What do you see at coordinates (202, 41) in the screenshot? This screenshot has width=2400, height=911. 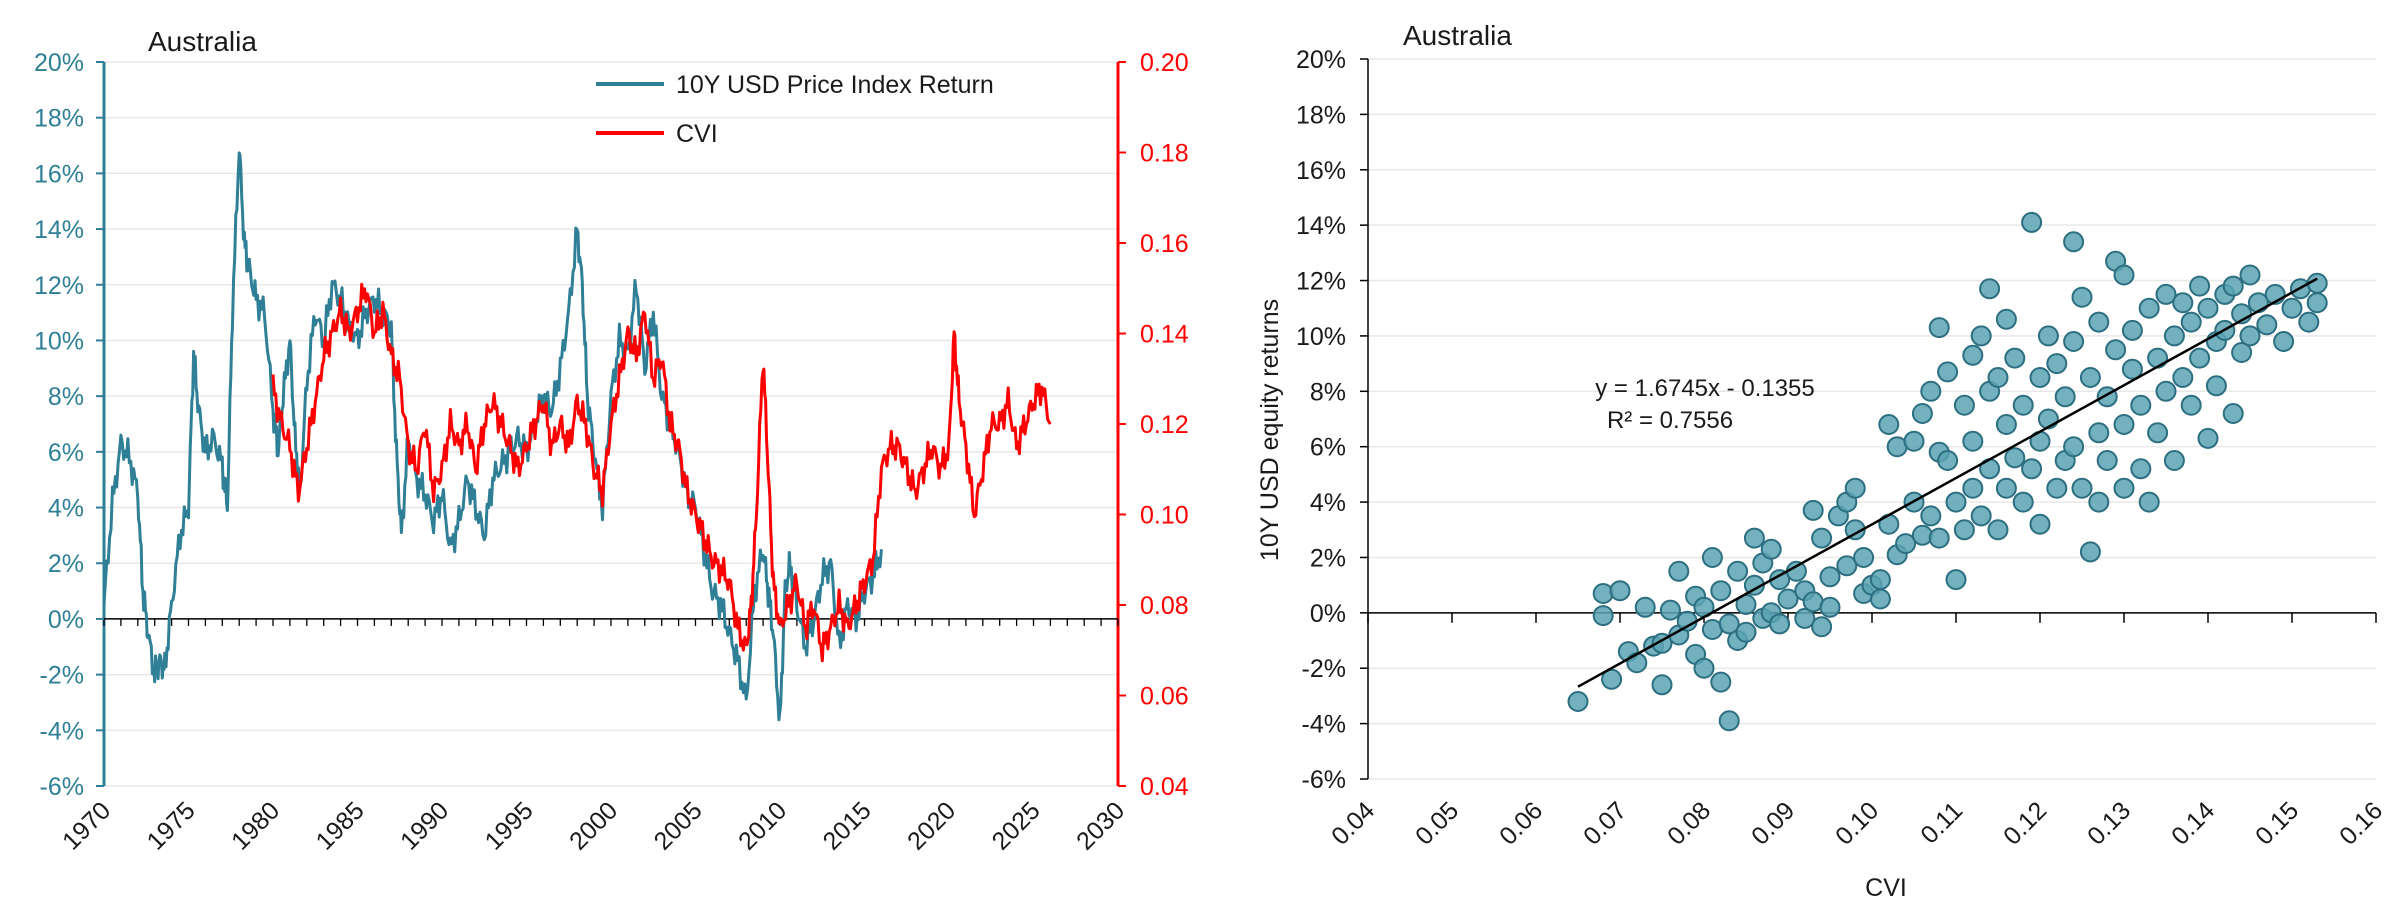 I see `left-chart-title: Australia` at bounding box center [202, 41].